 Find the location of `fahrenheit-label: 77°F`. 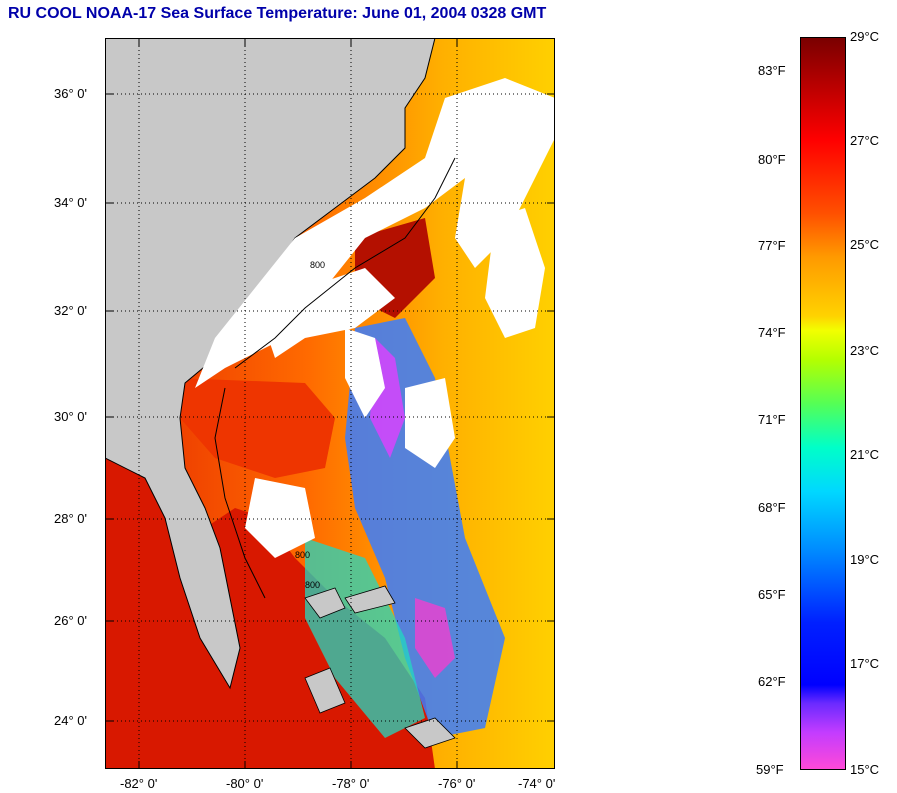

fahrenheit-label: 77°F is located at coordinates (772, 245).